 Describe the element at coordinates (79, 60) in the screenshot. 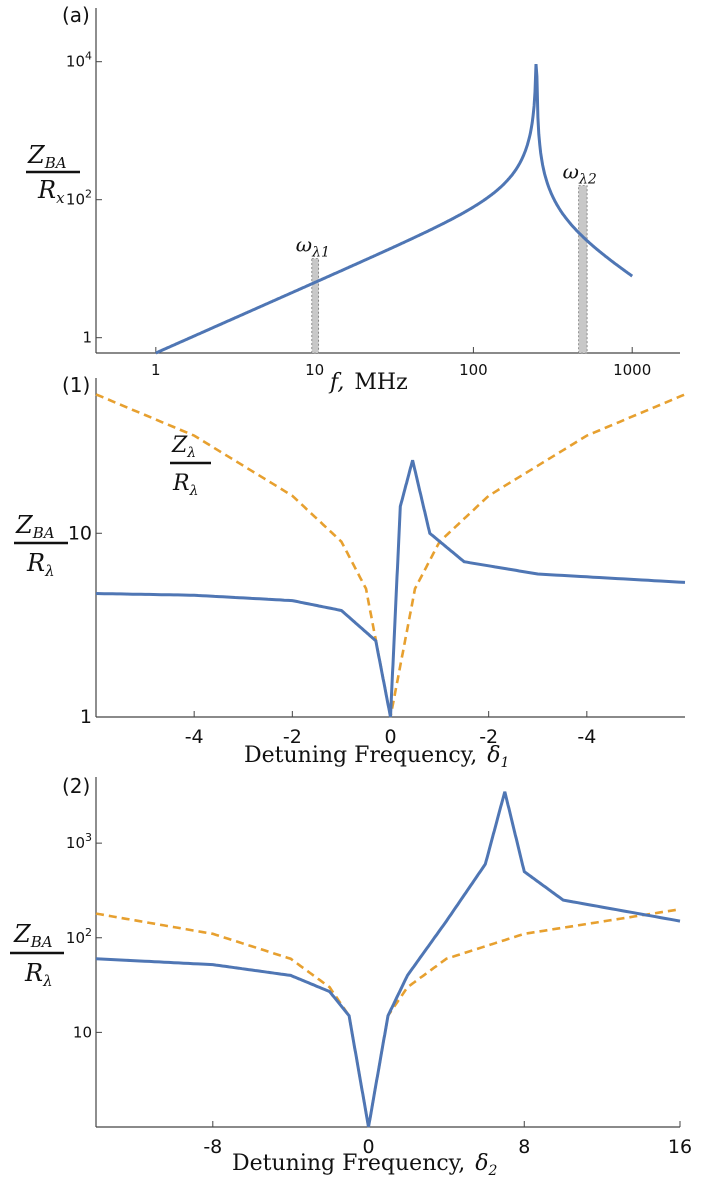

I see `y-tick-label-a: 10⁴` at that location.